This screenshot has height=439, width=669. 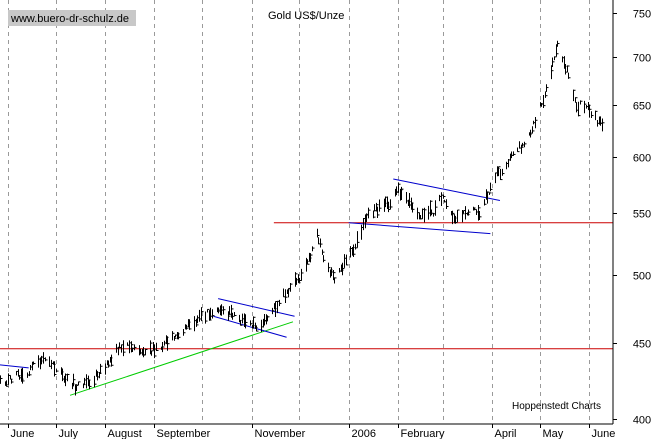 What do you see at coordinates (556, 406) in the screenshot?
I see `credit-text: Hoppenstedt Charts` at bounding box center [556, 406].